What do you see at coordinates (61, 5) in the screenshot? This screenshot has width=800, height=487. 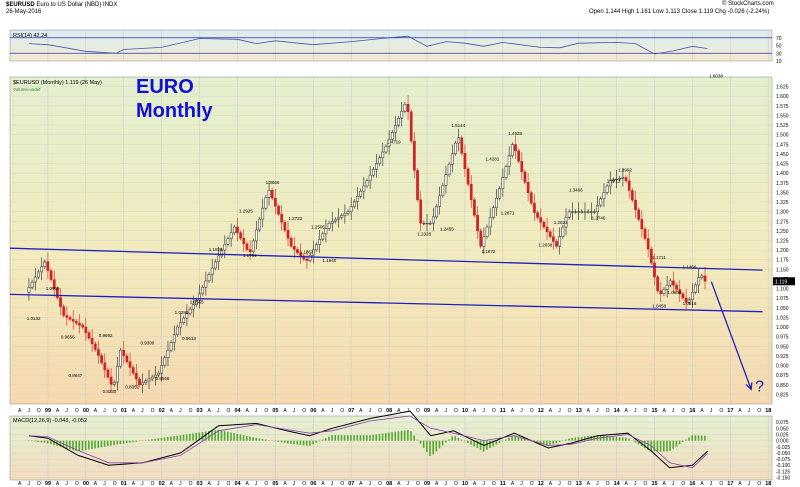 I see `chart-header: $EURUSD Euro to US Dollar (NBD) INDX` at bounding box center [61, 5].